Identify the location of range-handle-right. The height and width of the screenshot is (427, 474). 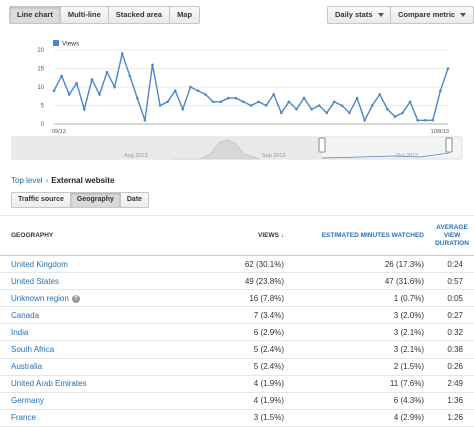
(449, 145).